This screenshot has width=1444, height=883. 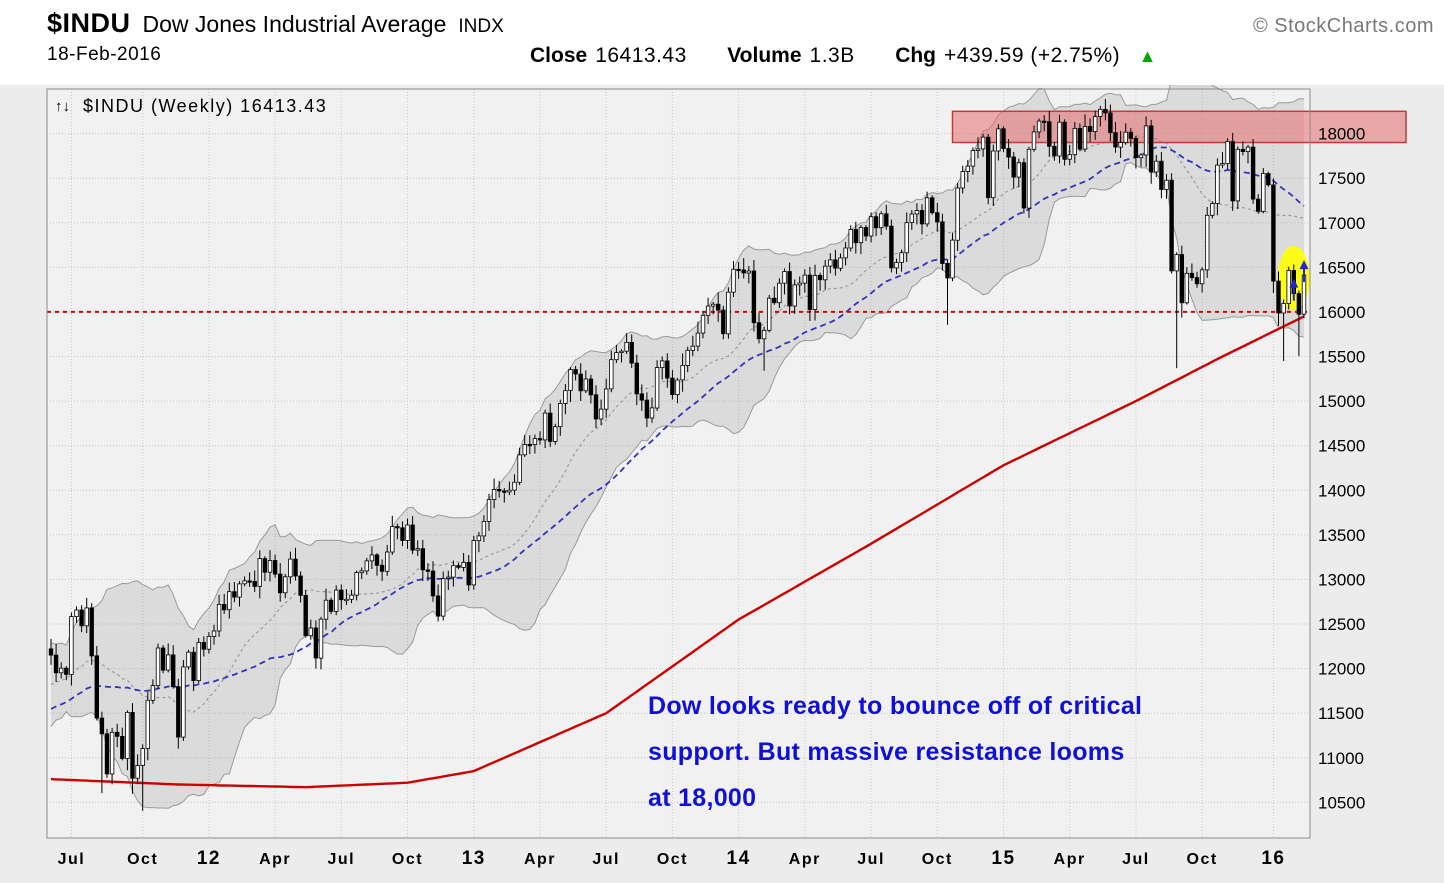 What do you see at coordinates (1341, 267) in the screenshot?
I see `svg-text: 16500` at bounding box center [1341, 267].